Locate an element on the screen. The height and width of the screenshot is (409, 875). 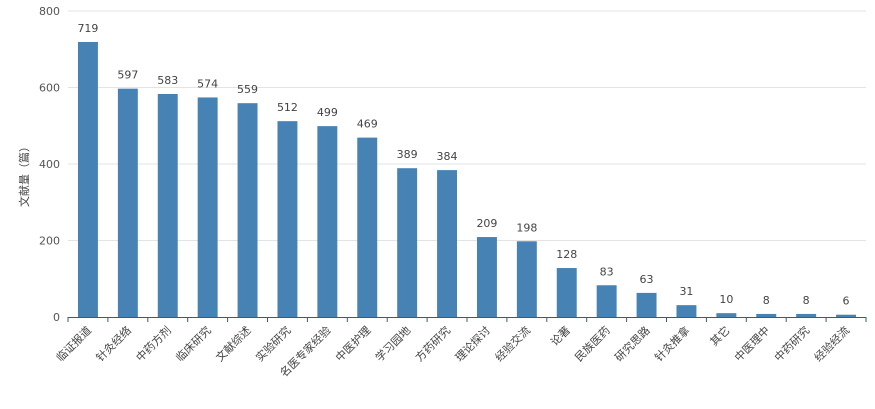
bar-value-label: 469 is located at coordinates (367, 124).